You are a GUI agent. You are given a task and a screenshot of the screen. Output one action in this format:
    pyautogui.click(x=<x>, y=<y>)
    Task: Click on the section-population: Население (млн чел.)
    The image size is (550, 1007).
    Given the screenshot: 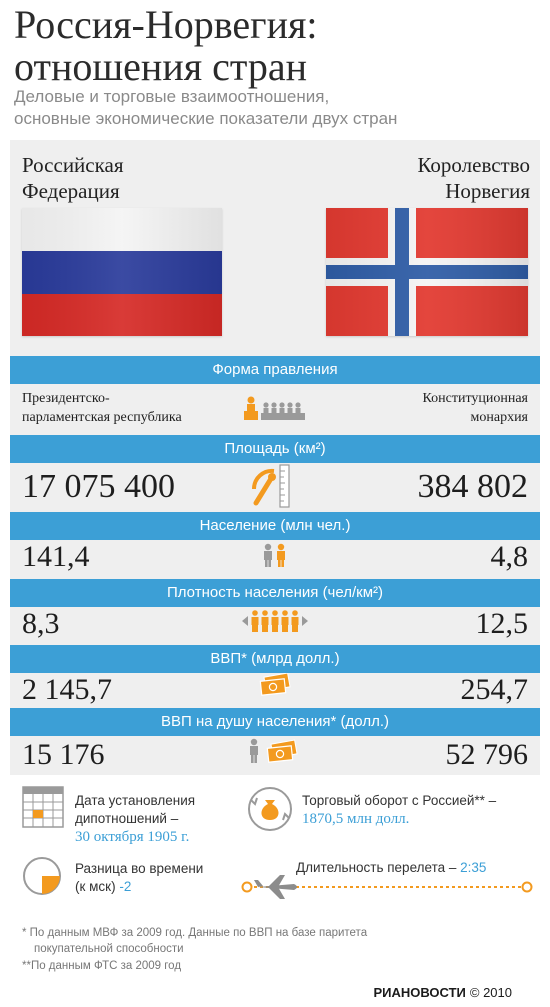 What is the action you would take?
    pyautogui.click(x=275, y=526)
    